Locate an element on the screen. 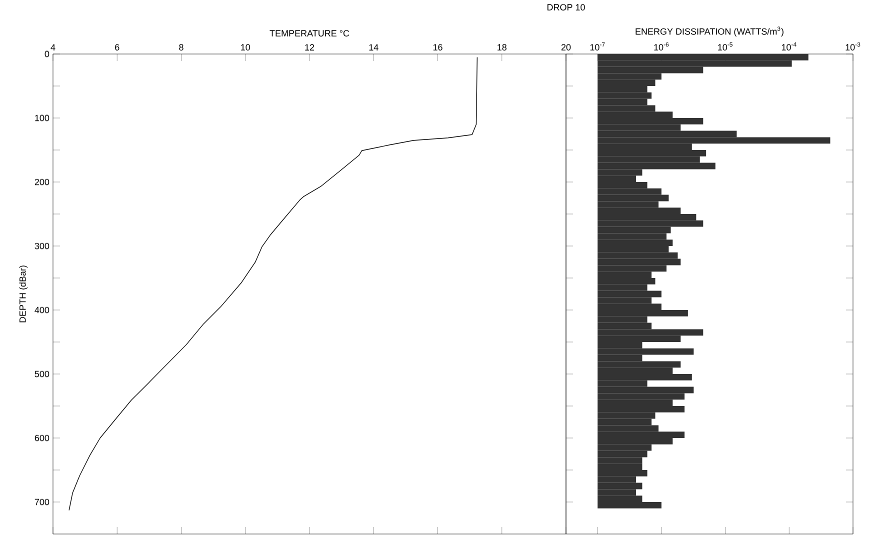  x-tick-label: 10$^{-6}$ is located at coordinates (661, 46).